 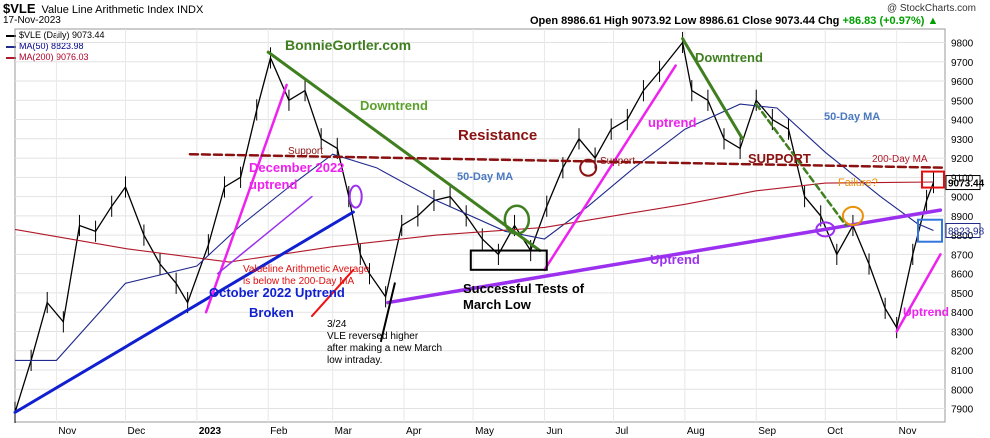 What do you see at coordinates (779, 158) in the screenshot?
I see `support-caps-label: SUPPORT` at bounding box center [779, 158].